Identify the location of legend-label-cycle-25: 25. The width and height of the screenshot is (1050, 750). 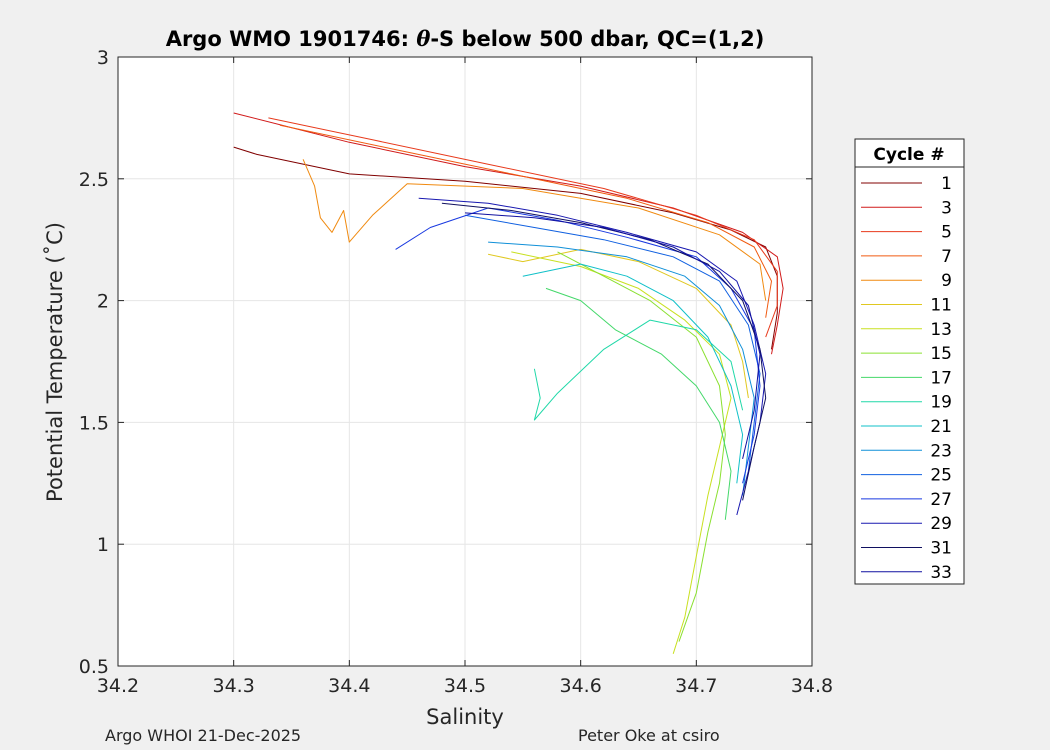
(941, 476).